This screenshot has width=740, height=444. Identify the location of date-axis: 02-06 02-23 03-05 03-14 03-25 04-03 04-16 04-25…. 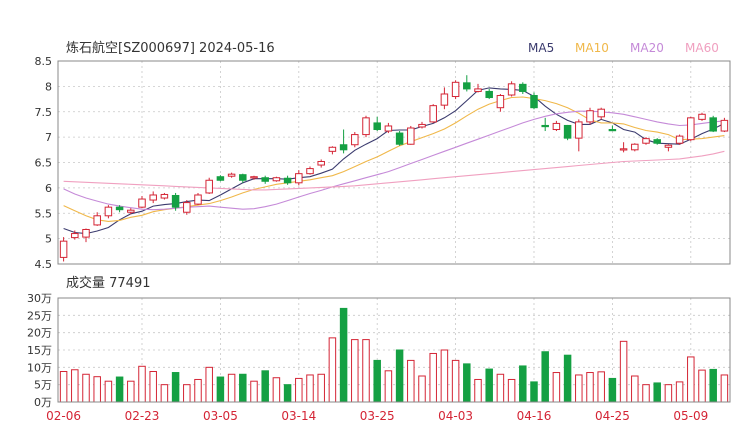
(377, 416).